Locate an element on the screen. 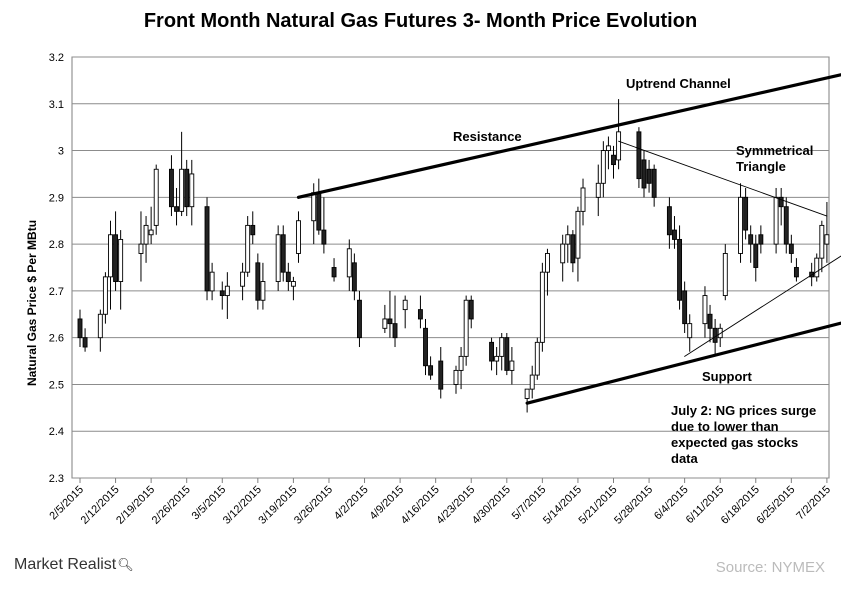 The height and width of the screenshot is (600, 841). magnifier-icon: 🔍︎ is located at coordinates (125, 564).